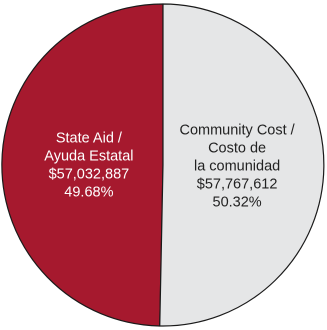 Image resolution: width=327 pixels, height=330 pixels. I want to click on slice-1-label-line-1: State Aid /, so click(89, 138).